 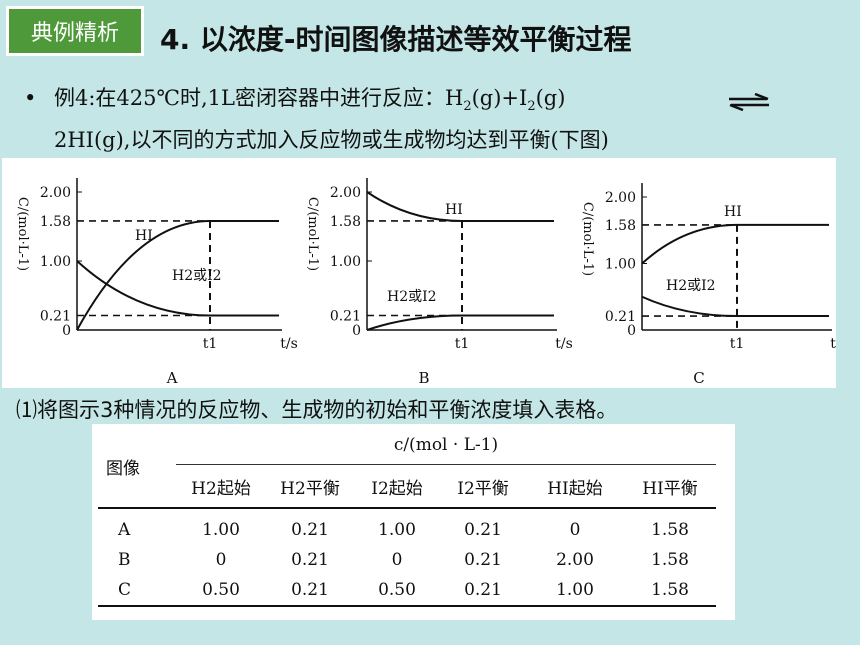 I want to click on column-header: HI起始, so click(x=575, y=486).